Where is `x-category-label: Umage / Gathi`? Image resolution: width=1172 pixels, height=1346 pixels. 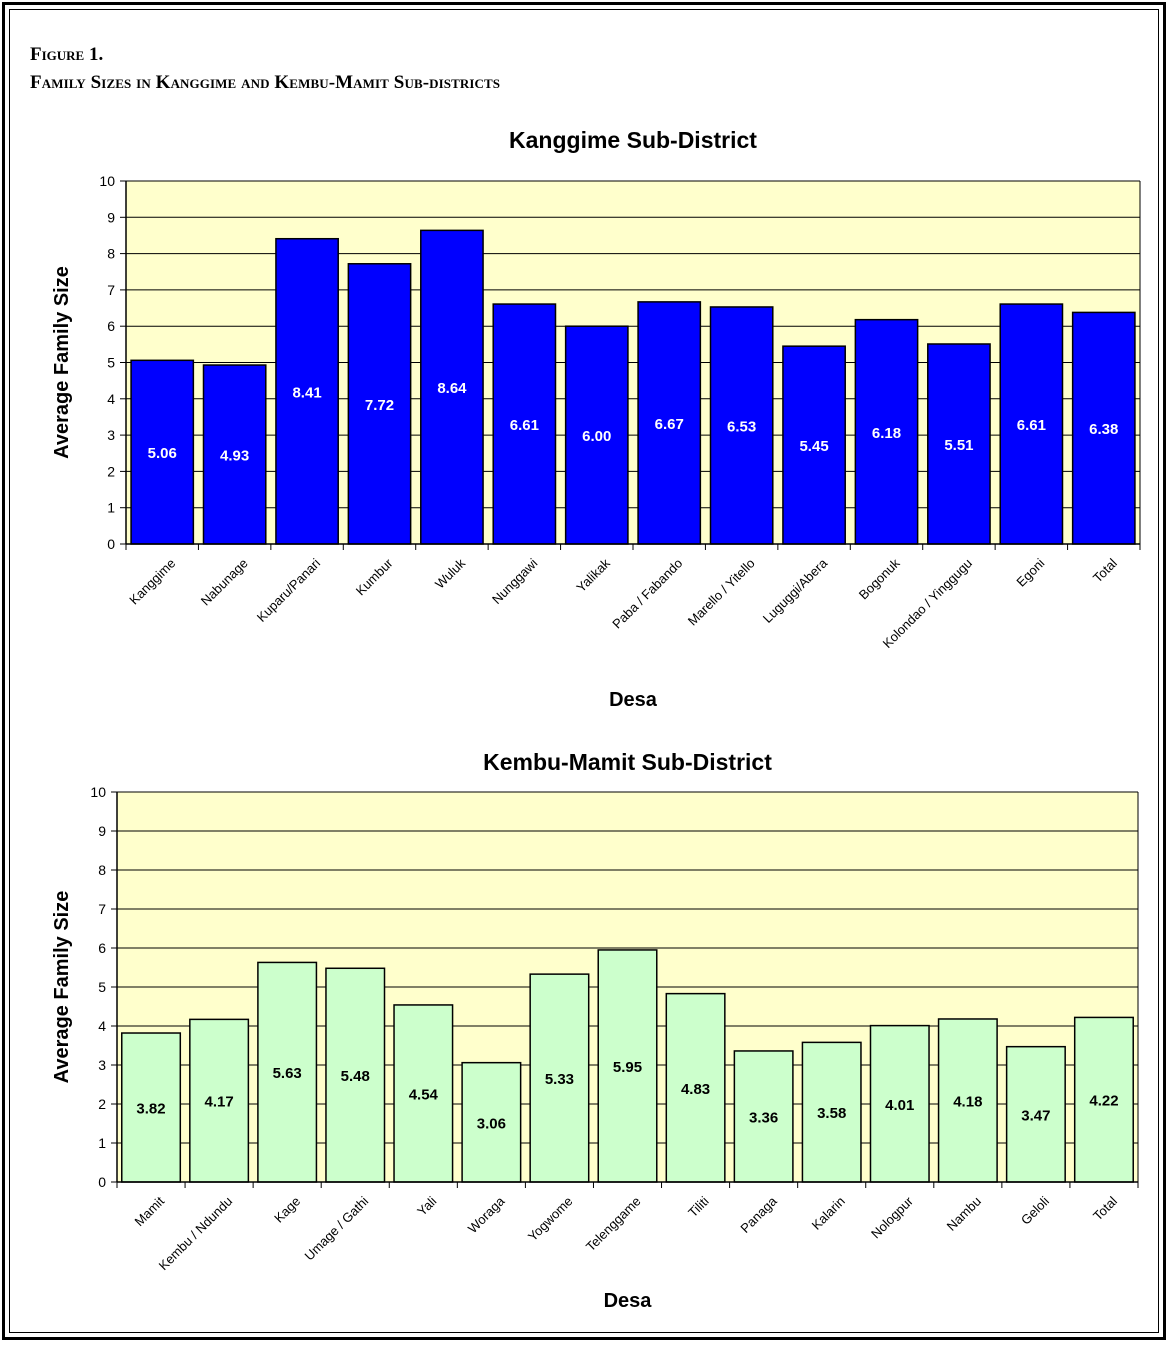
x-category-label: Umage / Gathi is located at coordinates (336, 1228).